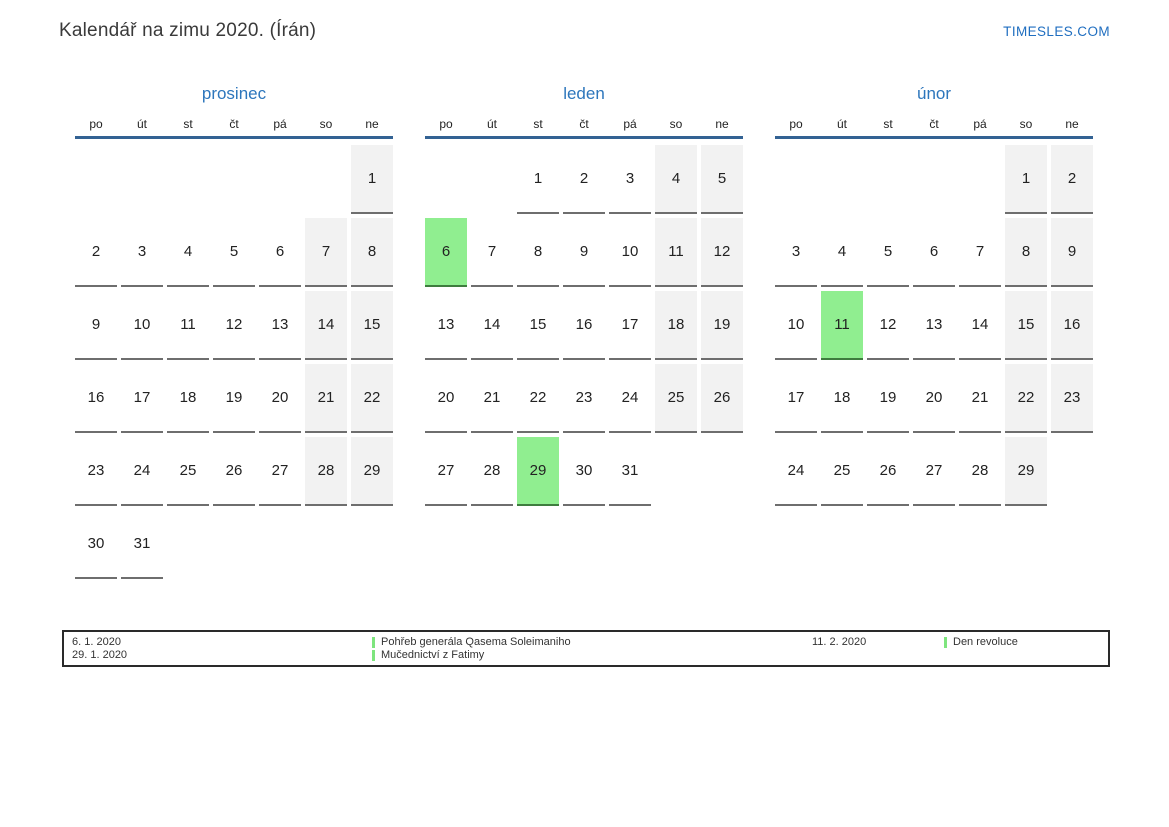 The image size is (1169, 827). Describe the element at coordinates (796, 252) in the screenshot. I see `day-cell-feb-3: 3` at that location.